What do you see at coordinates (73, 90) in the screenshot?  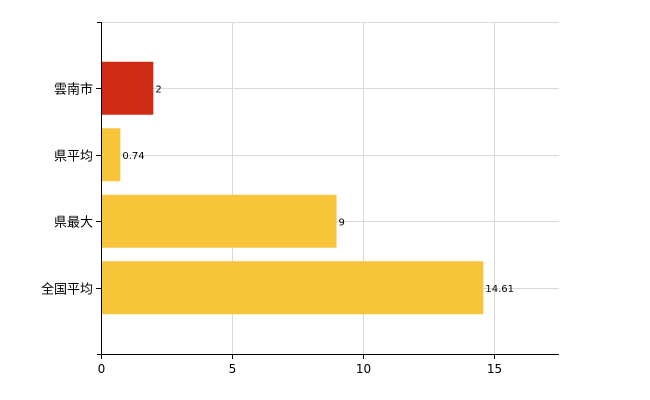 I see `category-label-1: 雲南市` at bounding box center [73, 90].